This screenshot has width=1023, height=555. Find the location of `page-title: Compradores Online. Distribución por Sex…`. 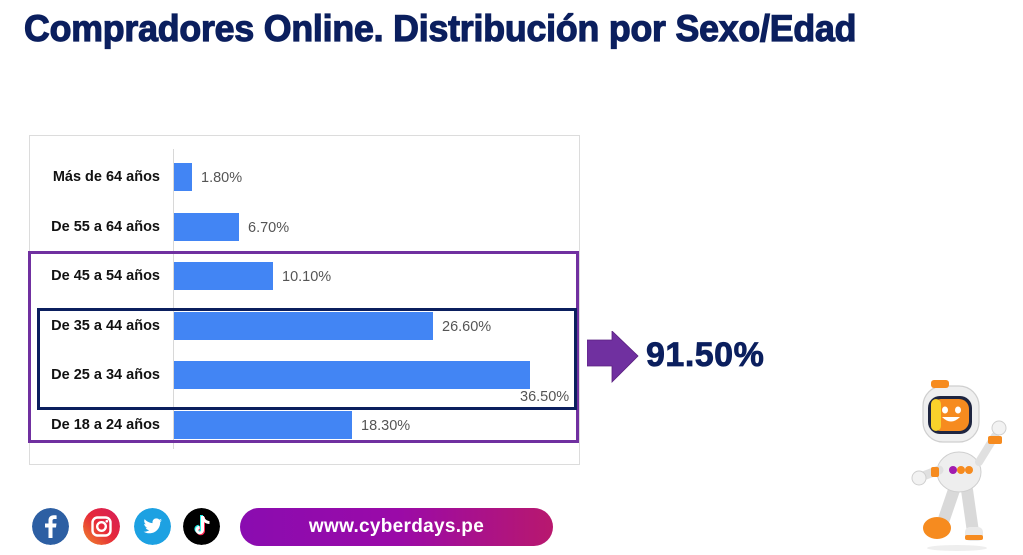

page-title: Compradores Online. Distribución por Sex… is located at coordinates (440, 28).